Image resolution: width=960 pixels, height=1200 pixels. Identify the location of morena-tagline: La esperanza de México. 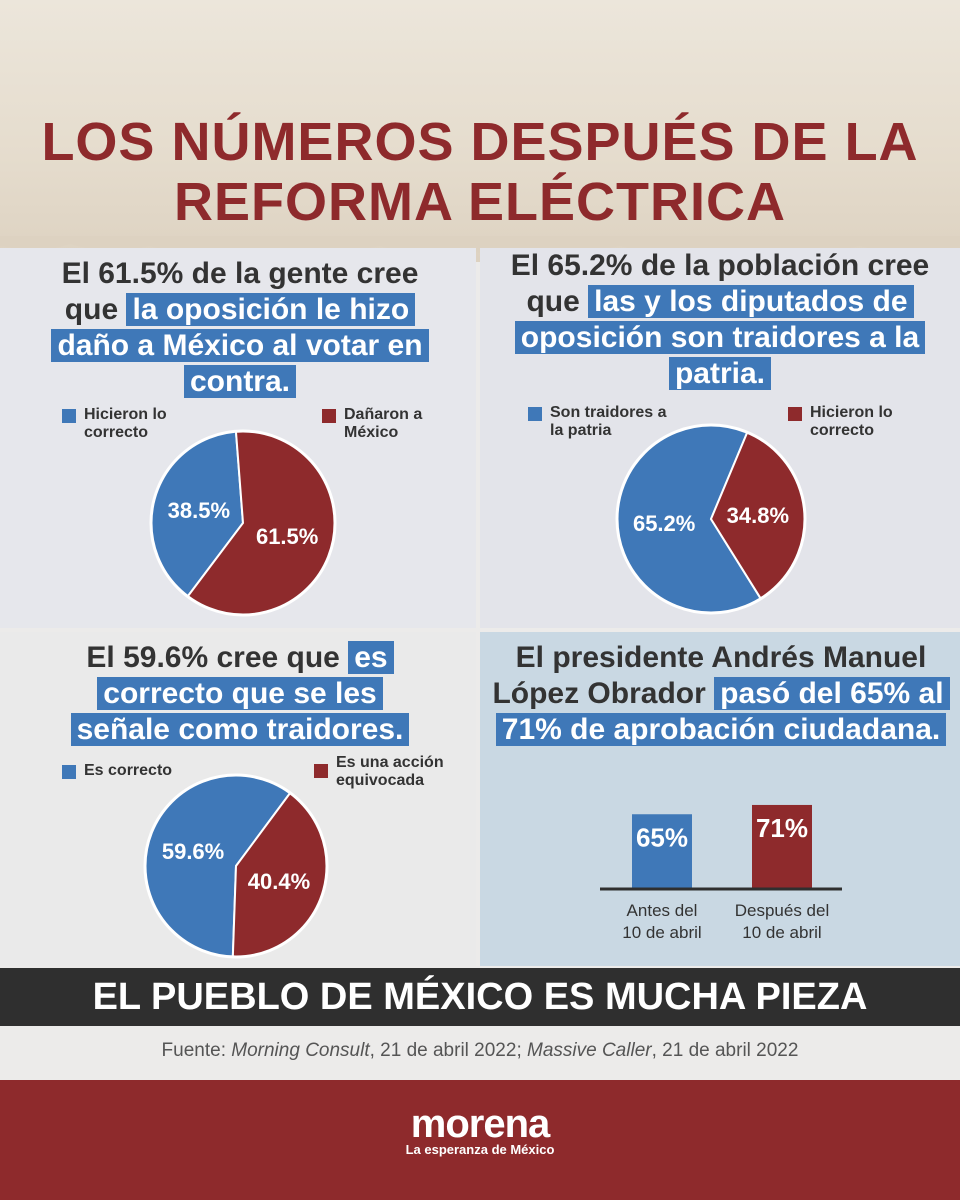
(480, 1149).